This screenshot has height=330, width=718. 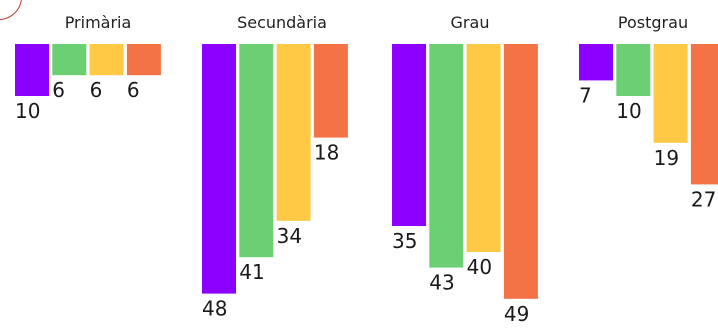 I want to click on panel-title: Secundària, so click(x=282, y=22).